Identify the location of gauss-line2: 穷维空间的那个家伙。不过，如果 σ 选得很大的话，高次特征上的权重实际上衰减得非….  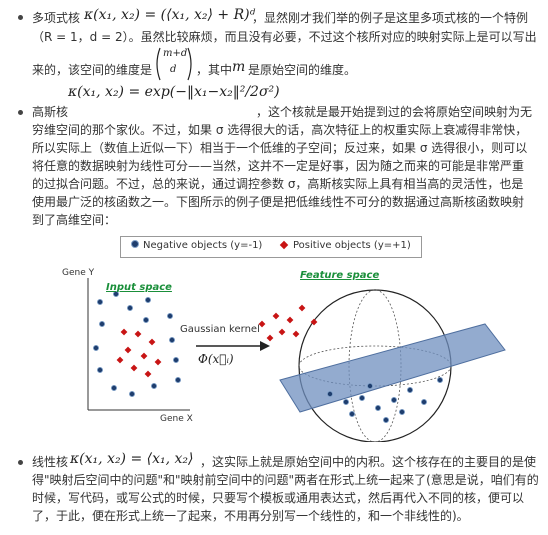
(280, 130).